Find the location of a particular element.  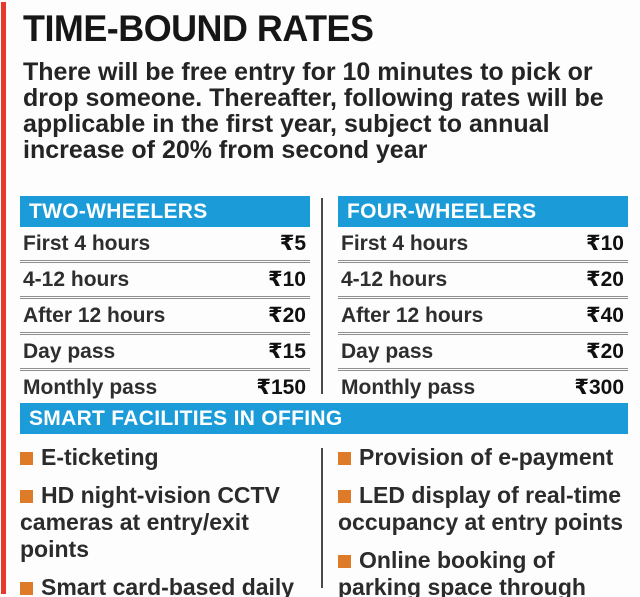

tables-divider is located at coordinates (322, 296).